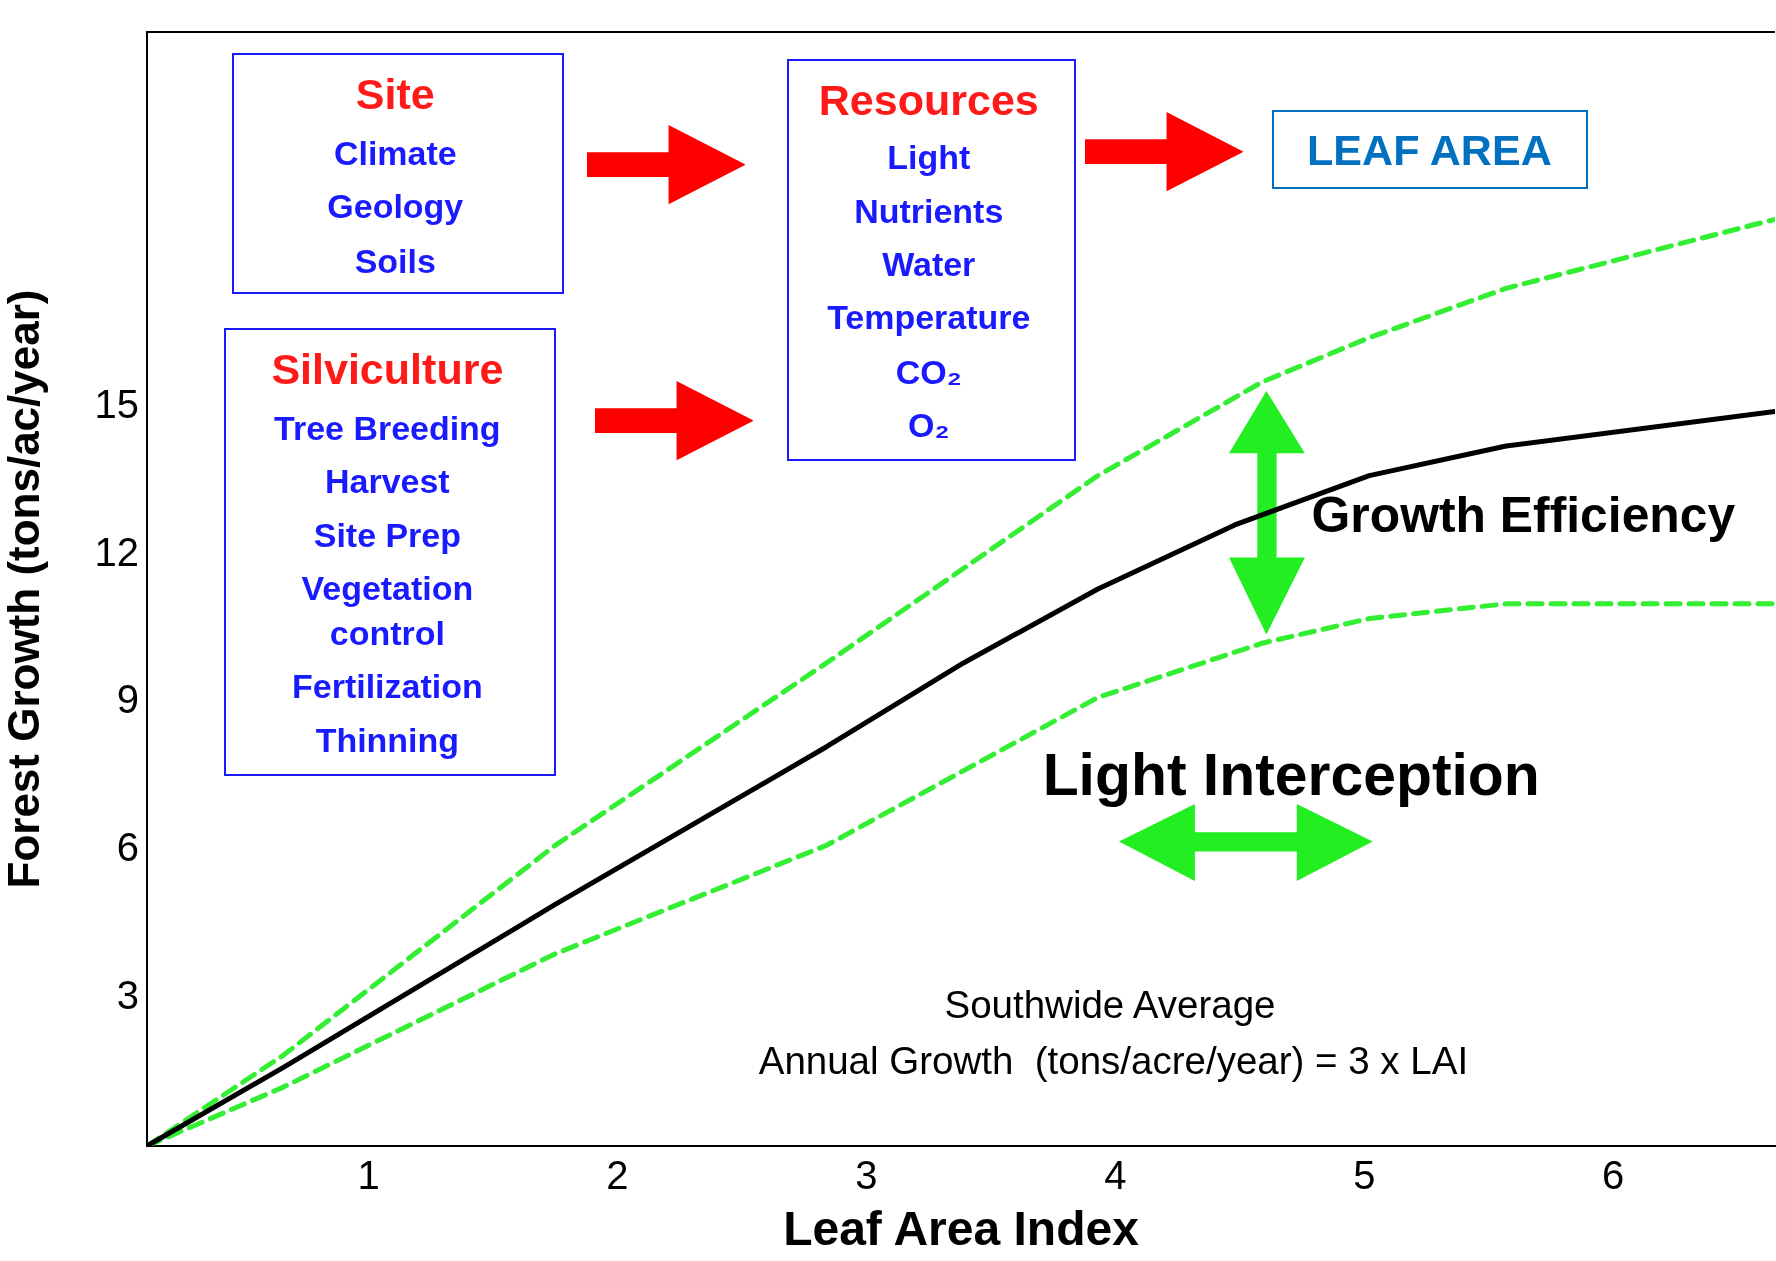 The width and height of the screenshot is (1776, 1261). What do you see at coordinates (116, 551) in the screenshot?
I see `y-tick-label: 12` at bounding box center [116, 551].